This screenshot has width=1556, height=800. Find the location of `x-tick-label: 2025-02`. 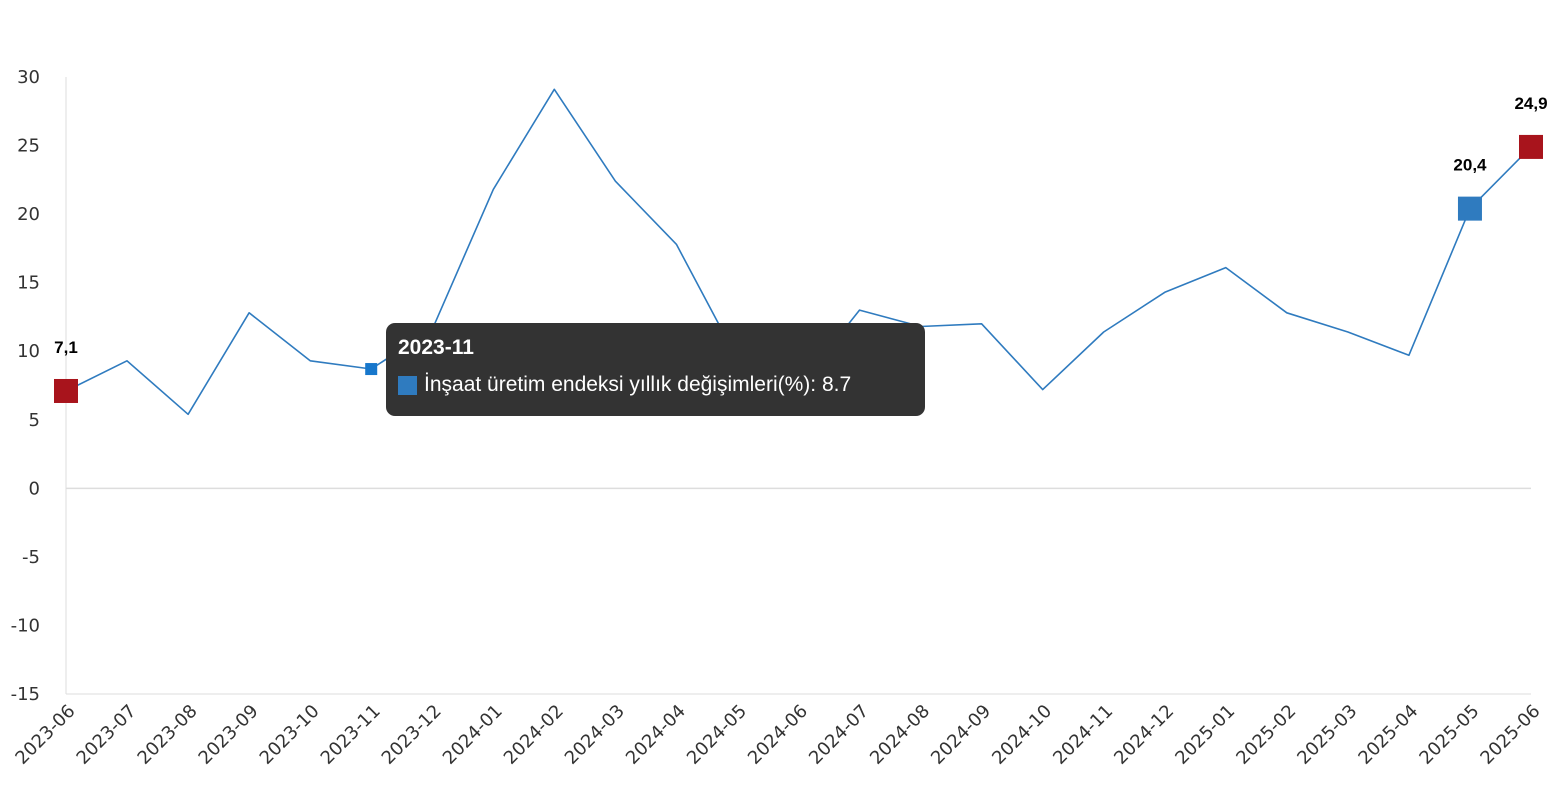

x-tick-label: 2025-02 is located at coordinates (1266, 735).